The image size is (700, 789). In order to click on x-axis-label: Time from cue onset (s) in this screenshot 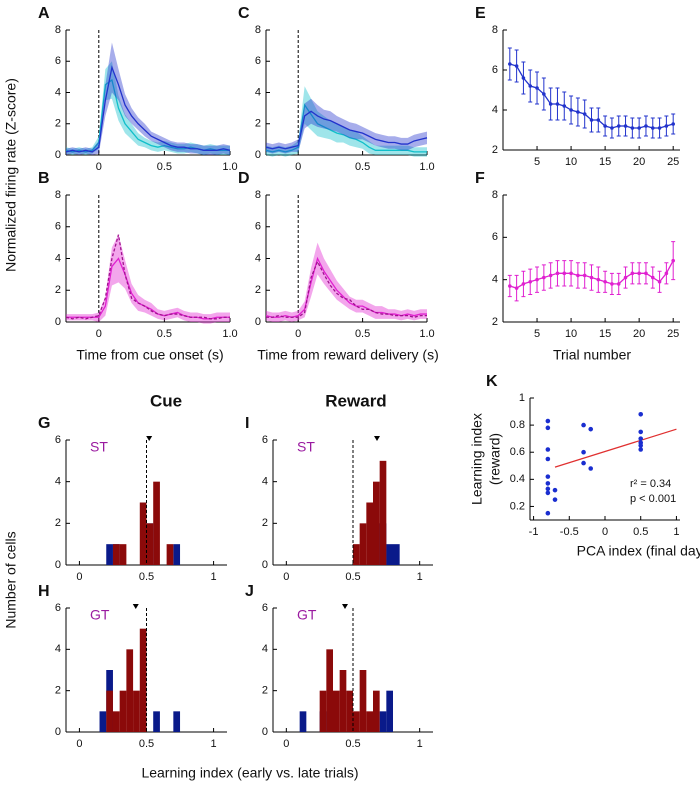, I will do `click(149, 355)`.